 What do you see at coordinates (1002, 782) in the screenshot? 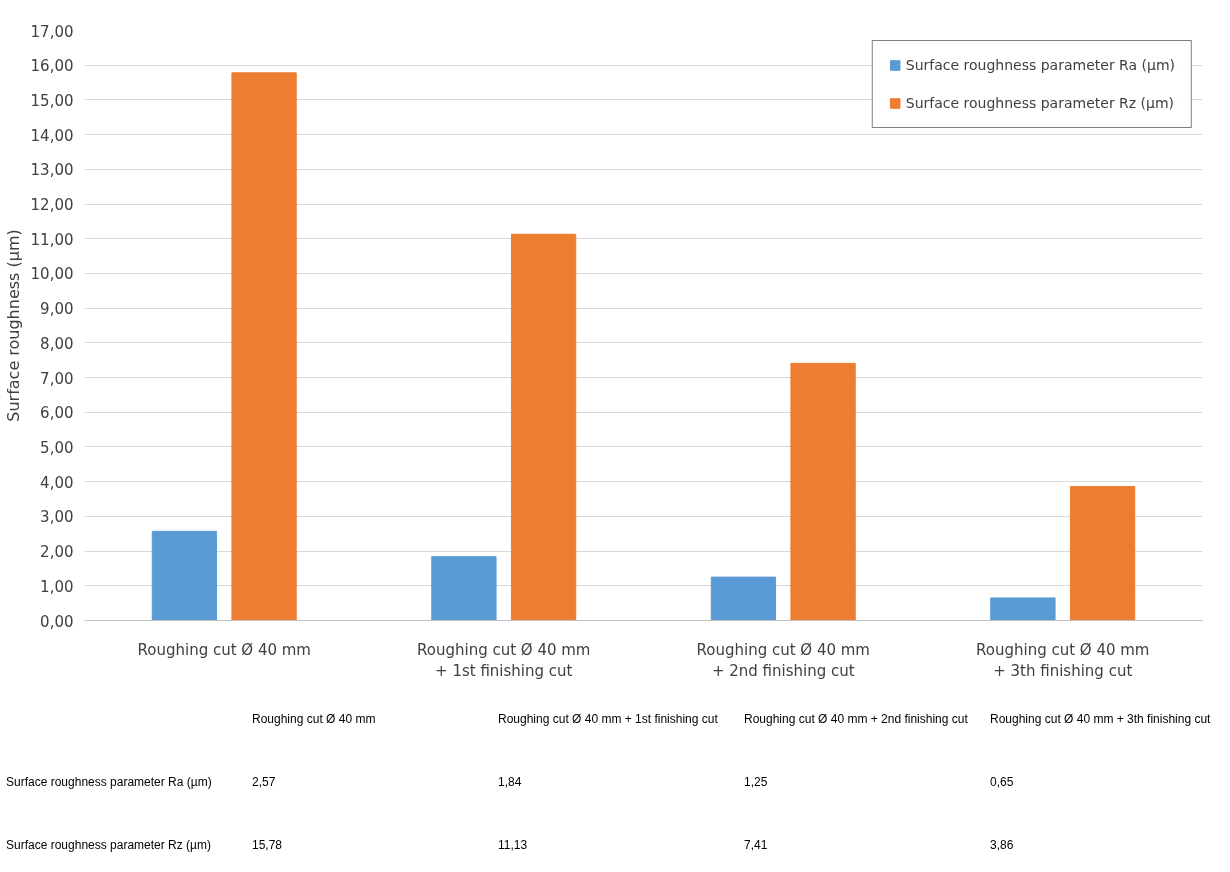
I see `data-label: 0,65` at bounding box center [1002, 782].